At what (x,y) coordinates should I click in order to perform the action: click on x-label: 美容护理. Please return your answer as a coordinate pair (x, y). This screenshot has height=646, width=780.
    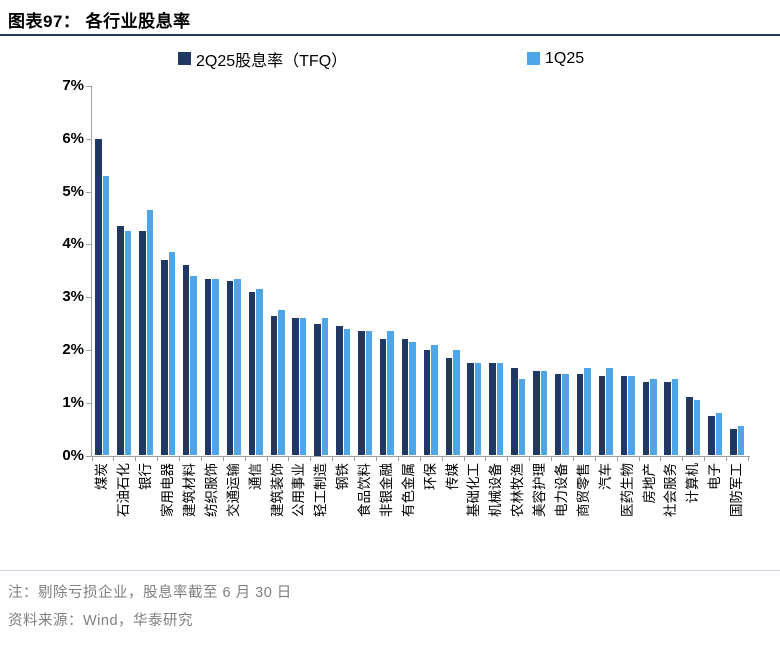
    Looking at the image, I should click on (540, 489).